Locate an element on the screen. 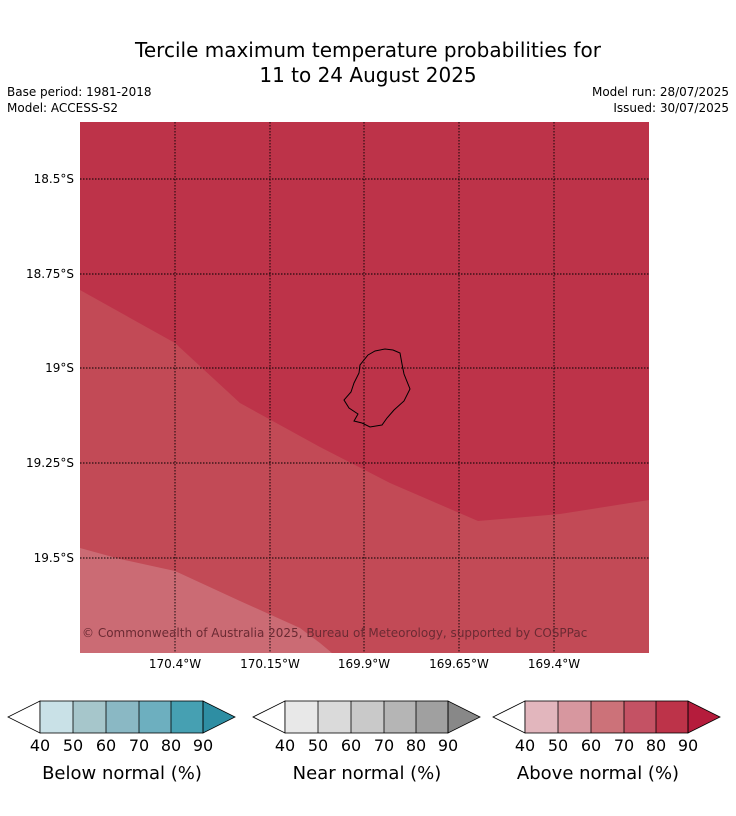  lon-label-169-9: 169.9°W is located at coordinates (364, 664).